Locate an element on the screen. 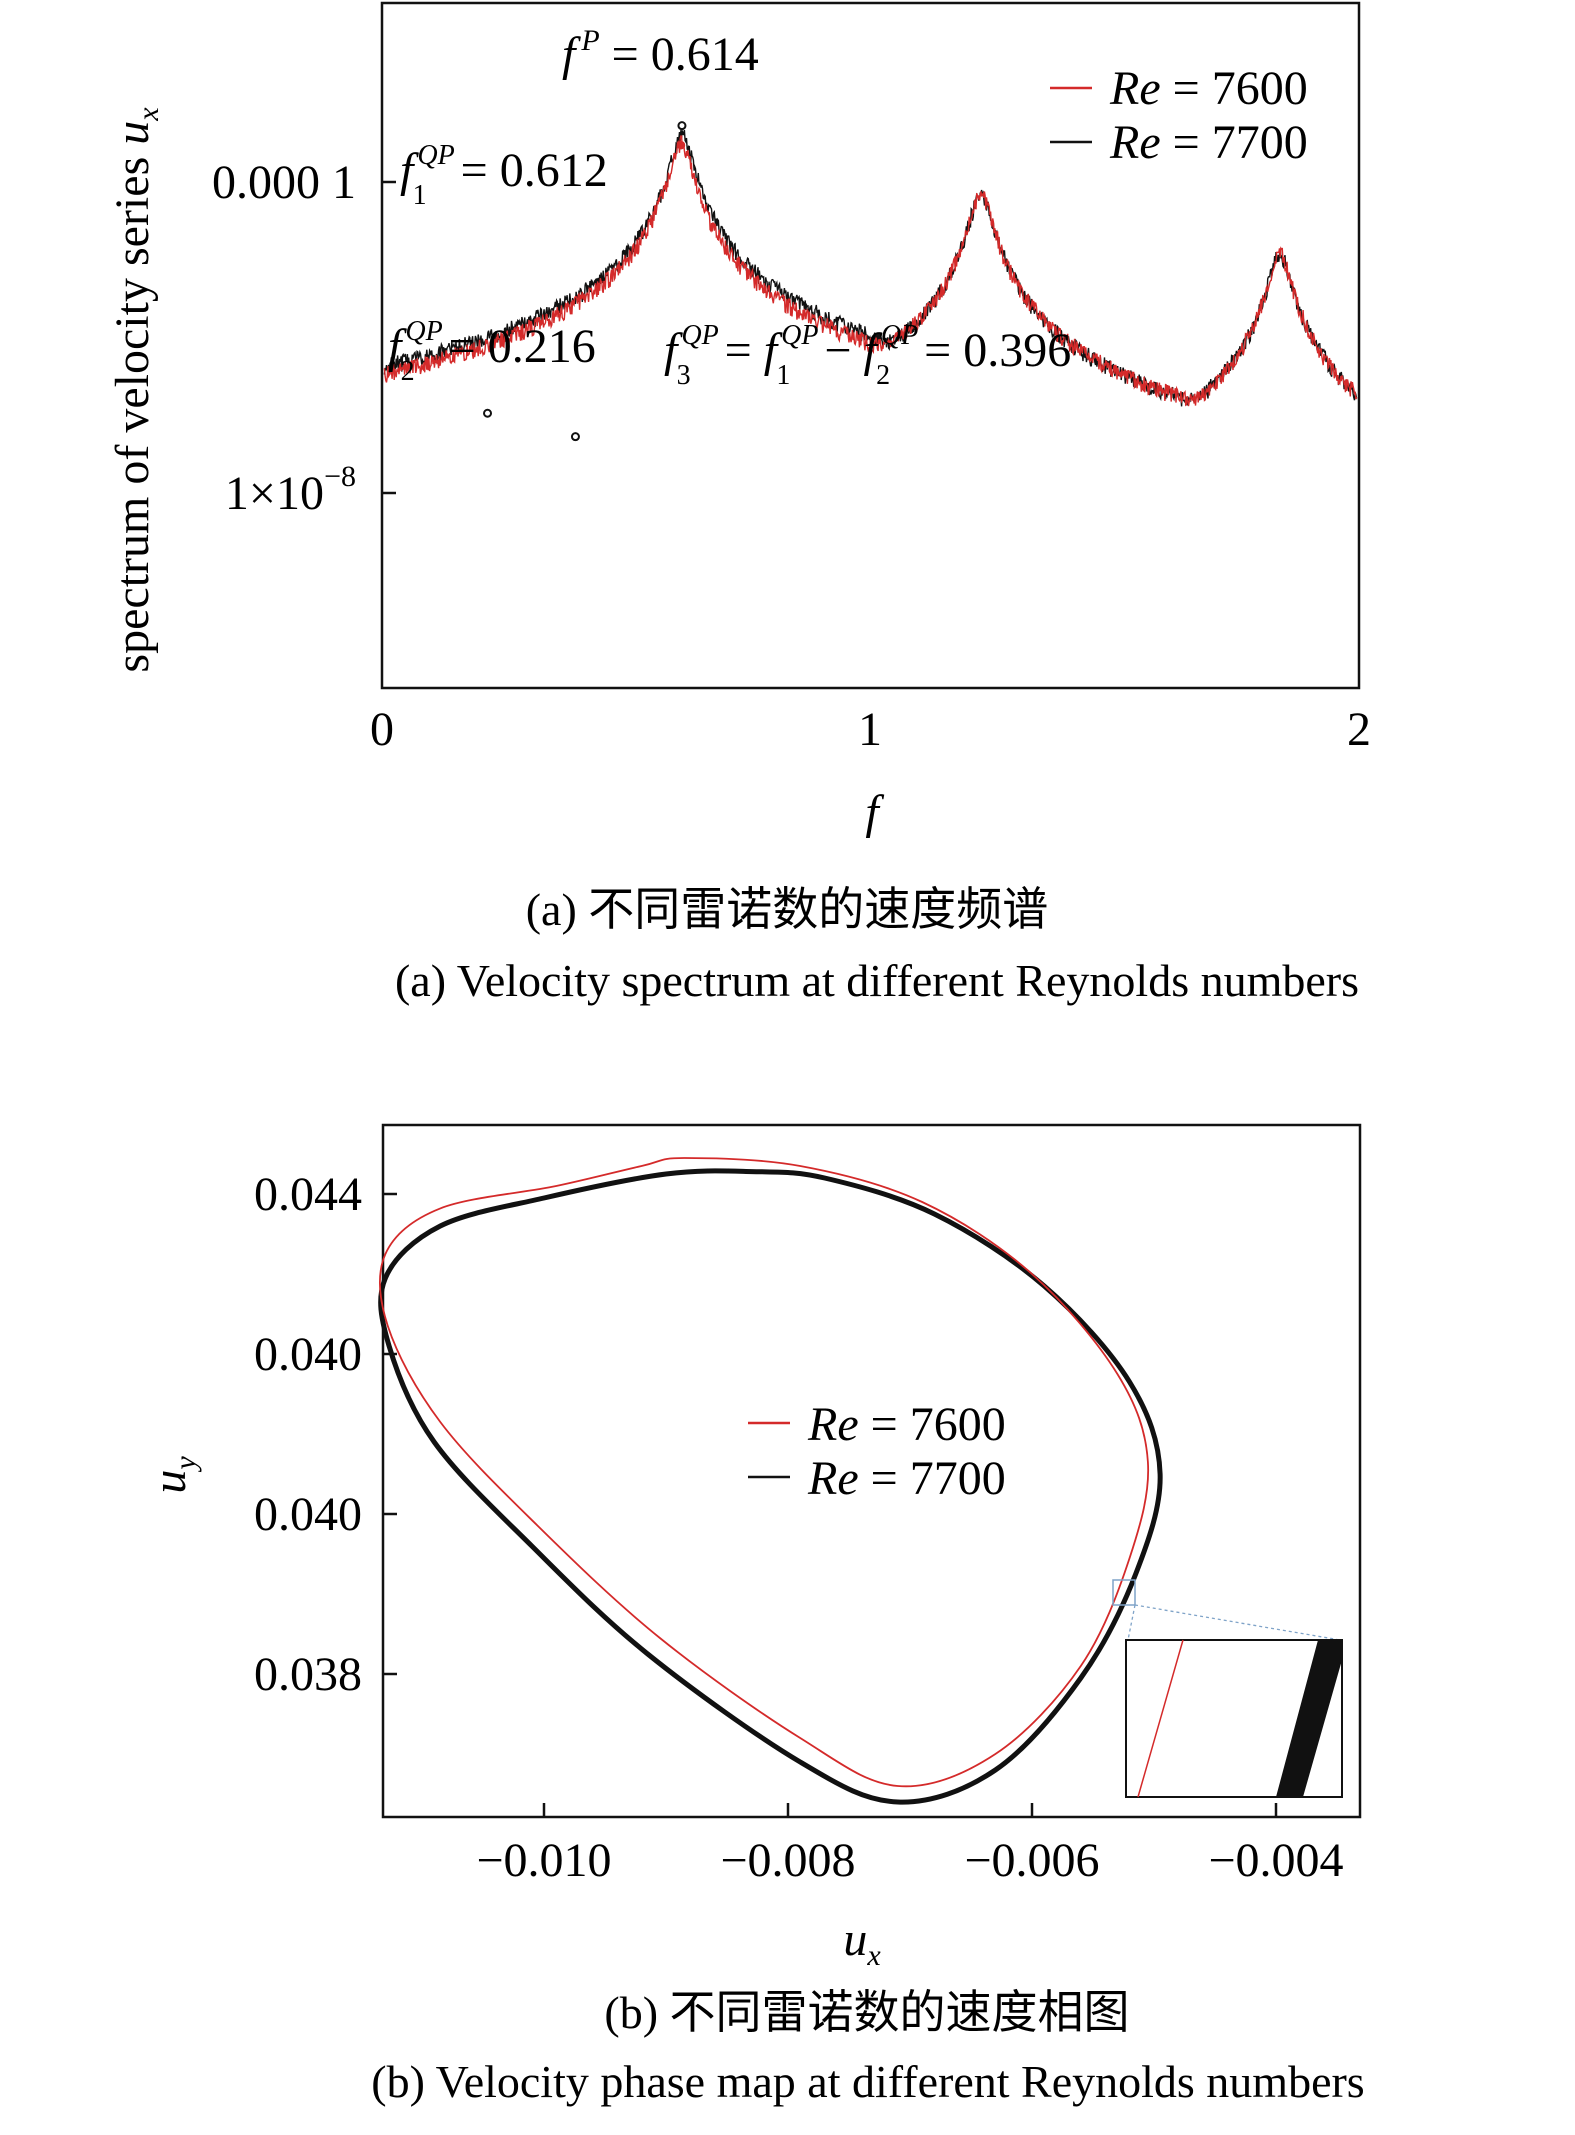  x-tick-label: 2 is located at coordinates (1359, 729).